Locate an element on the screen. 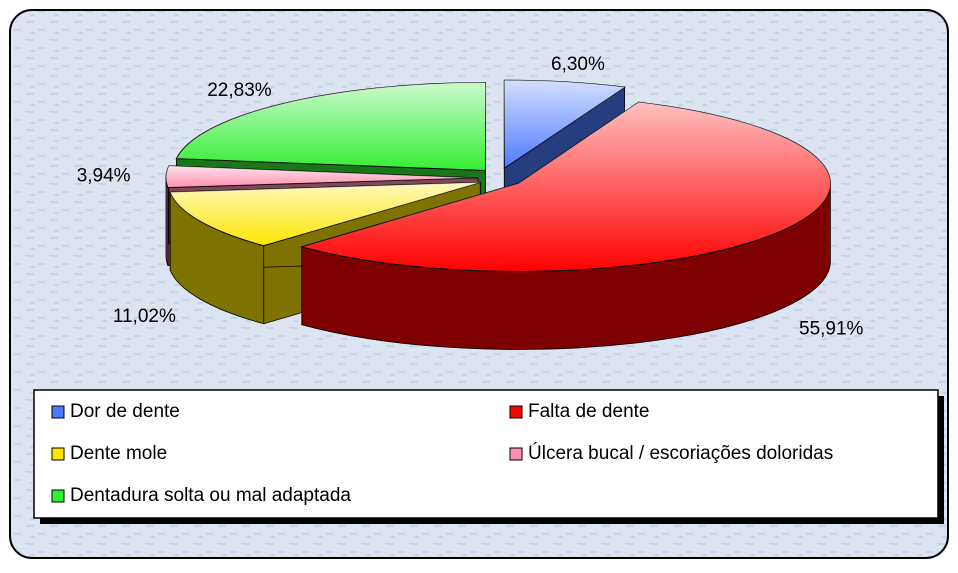 The image size is (958, 573). data-label: 55,91% is located at coordinates (831, 328).